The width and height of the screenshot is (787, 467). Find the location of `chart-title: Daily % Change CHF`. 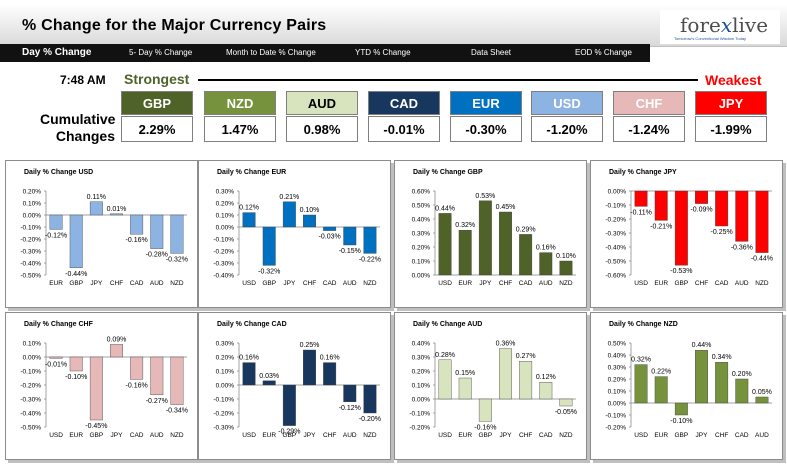

chart-title: Daily % Change CHF is located at coordinates (58, 324).